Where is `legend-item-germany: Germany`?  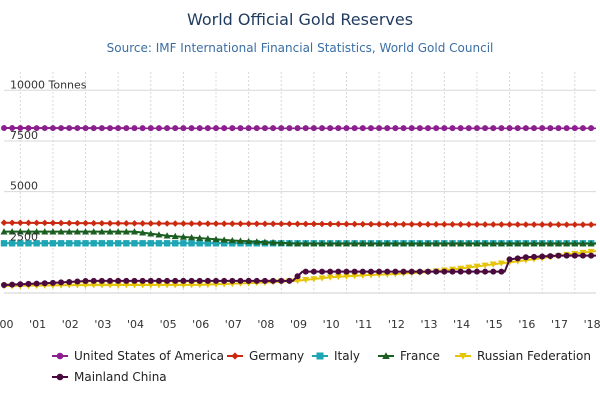 legend-item-germany: Germany is located at coordinates (265, 356).